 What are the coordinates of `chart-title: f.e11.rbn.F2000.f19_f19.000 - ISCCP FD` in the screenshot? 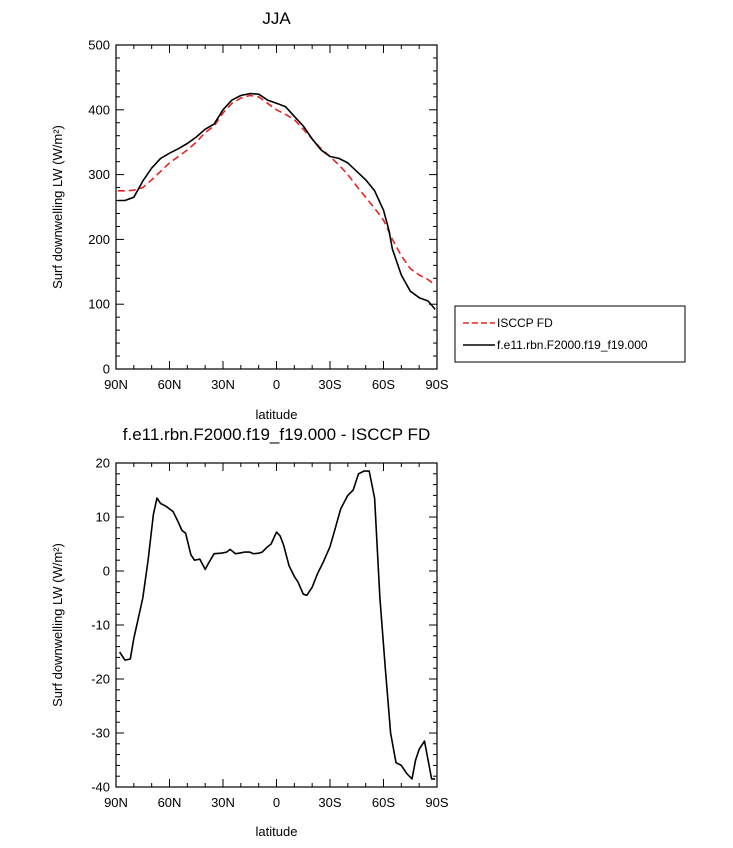 It's located at (276, 434).